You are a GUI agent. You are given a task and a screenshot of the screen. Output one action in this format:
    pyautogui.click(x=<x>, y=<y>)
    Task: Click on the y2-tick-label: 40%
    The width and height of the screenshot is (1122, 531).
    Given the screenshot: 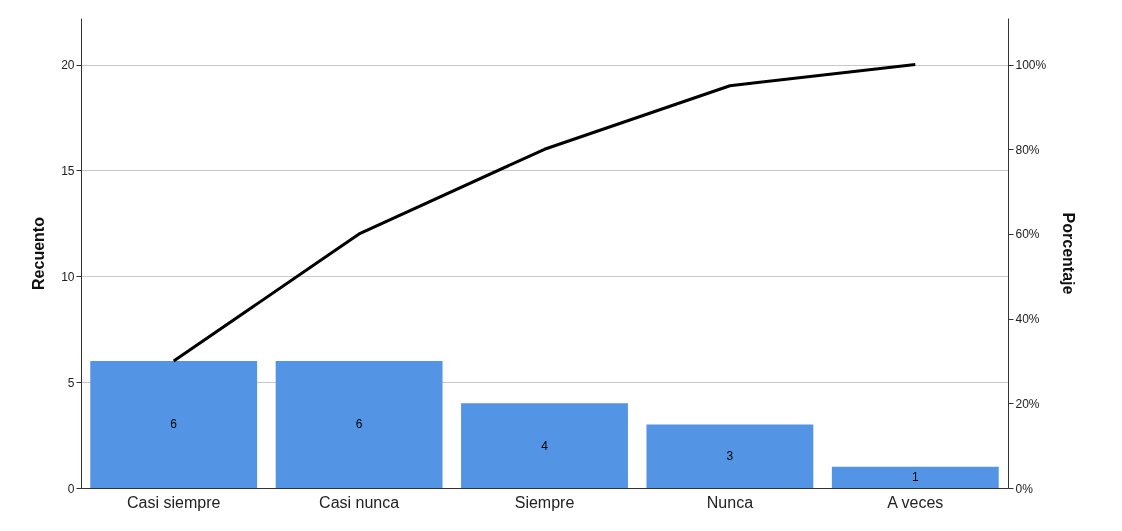 What is the action you would take?
    pyautogui.click(x=1027, y=319)
    